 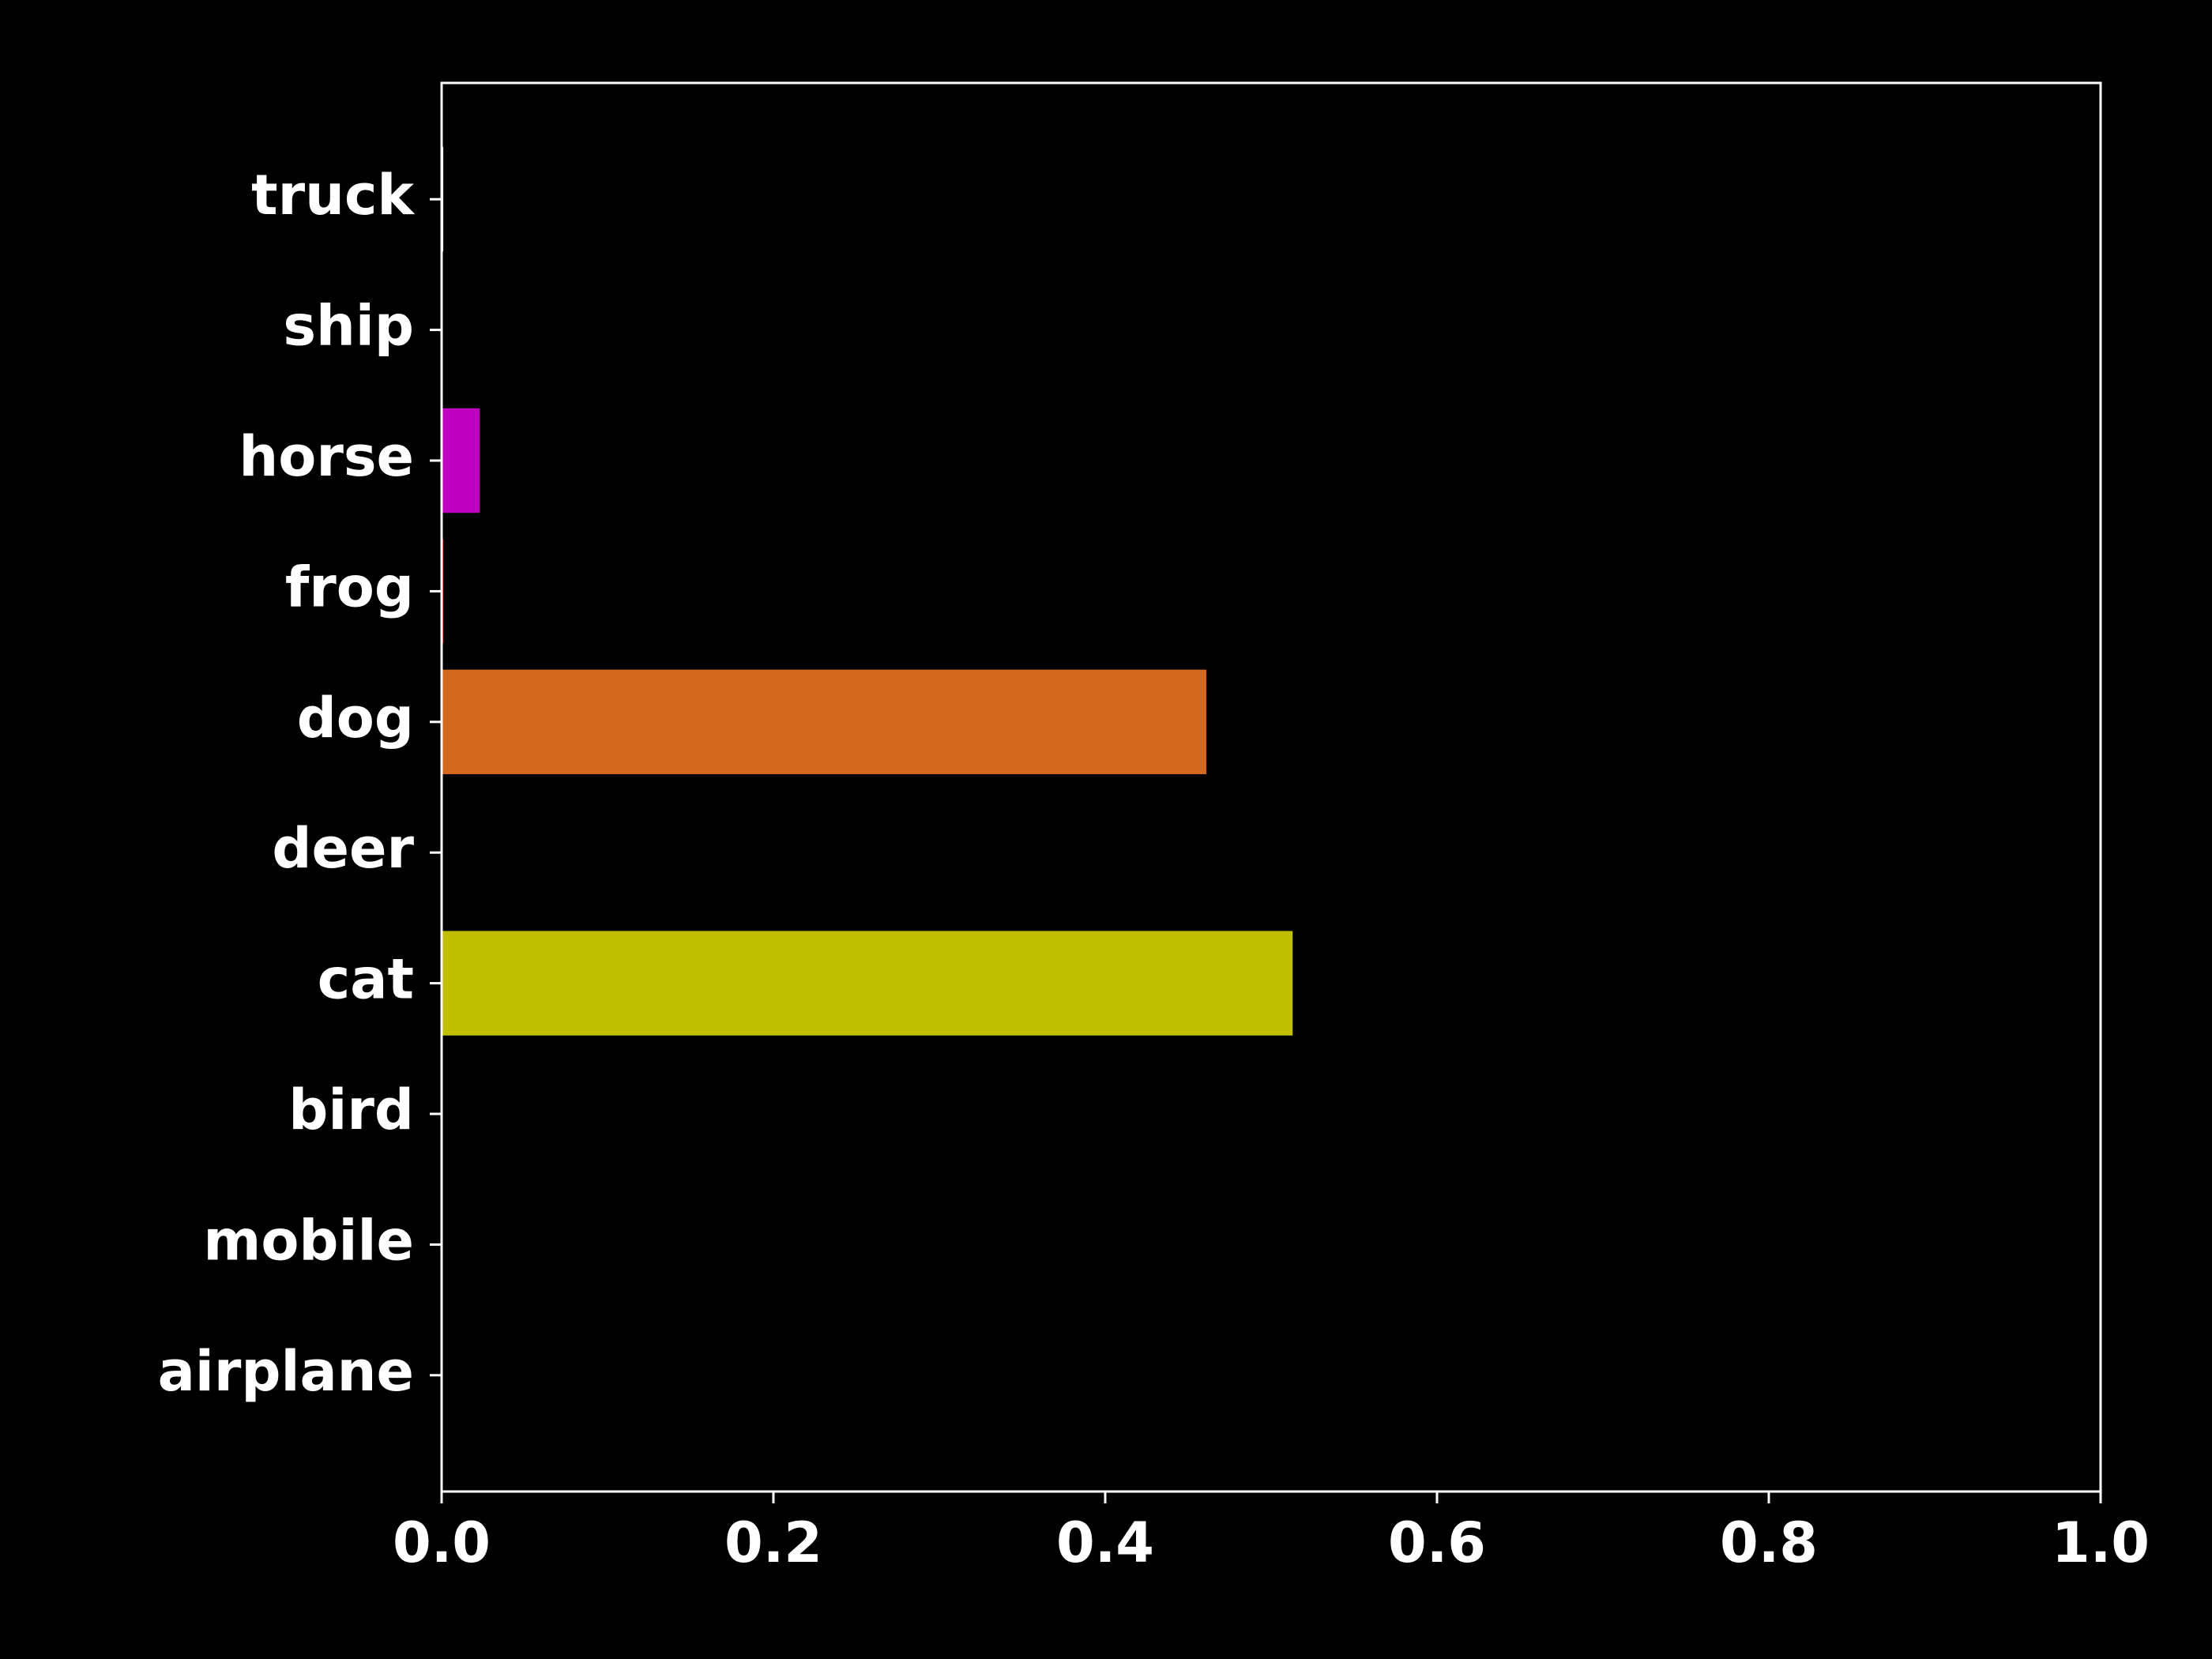 What do you see at coordinates (442, 1543) in the screenshot?
I see `x-tick-label: 0.0` at bounding box center [442, 1543].